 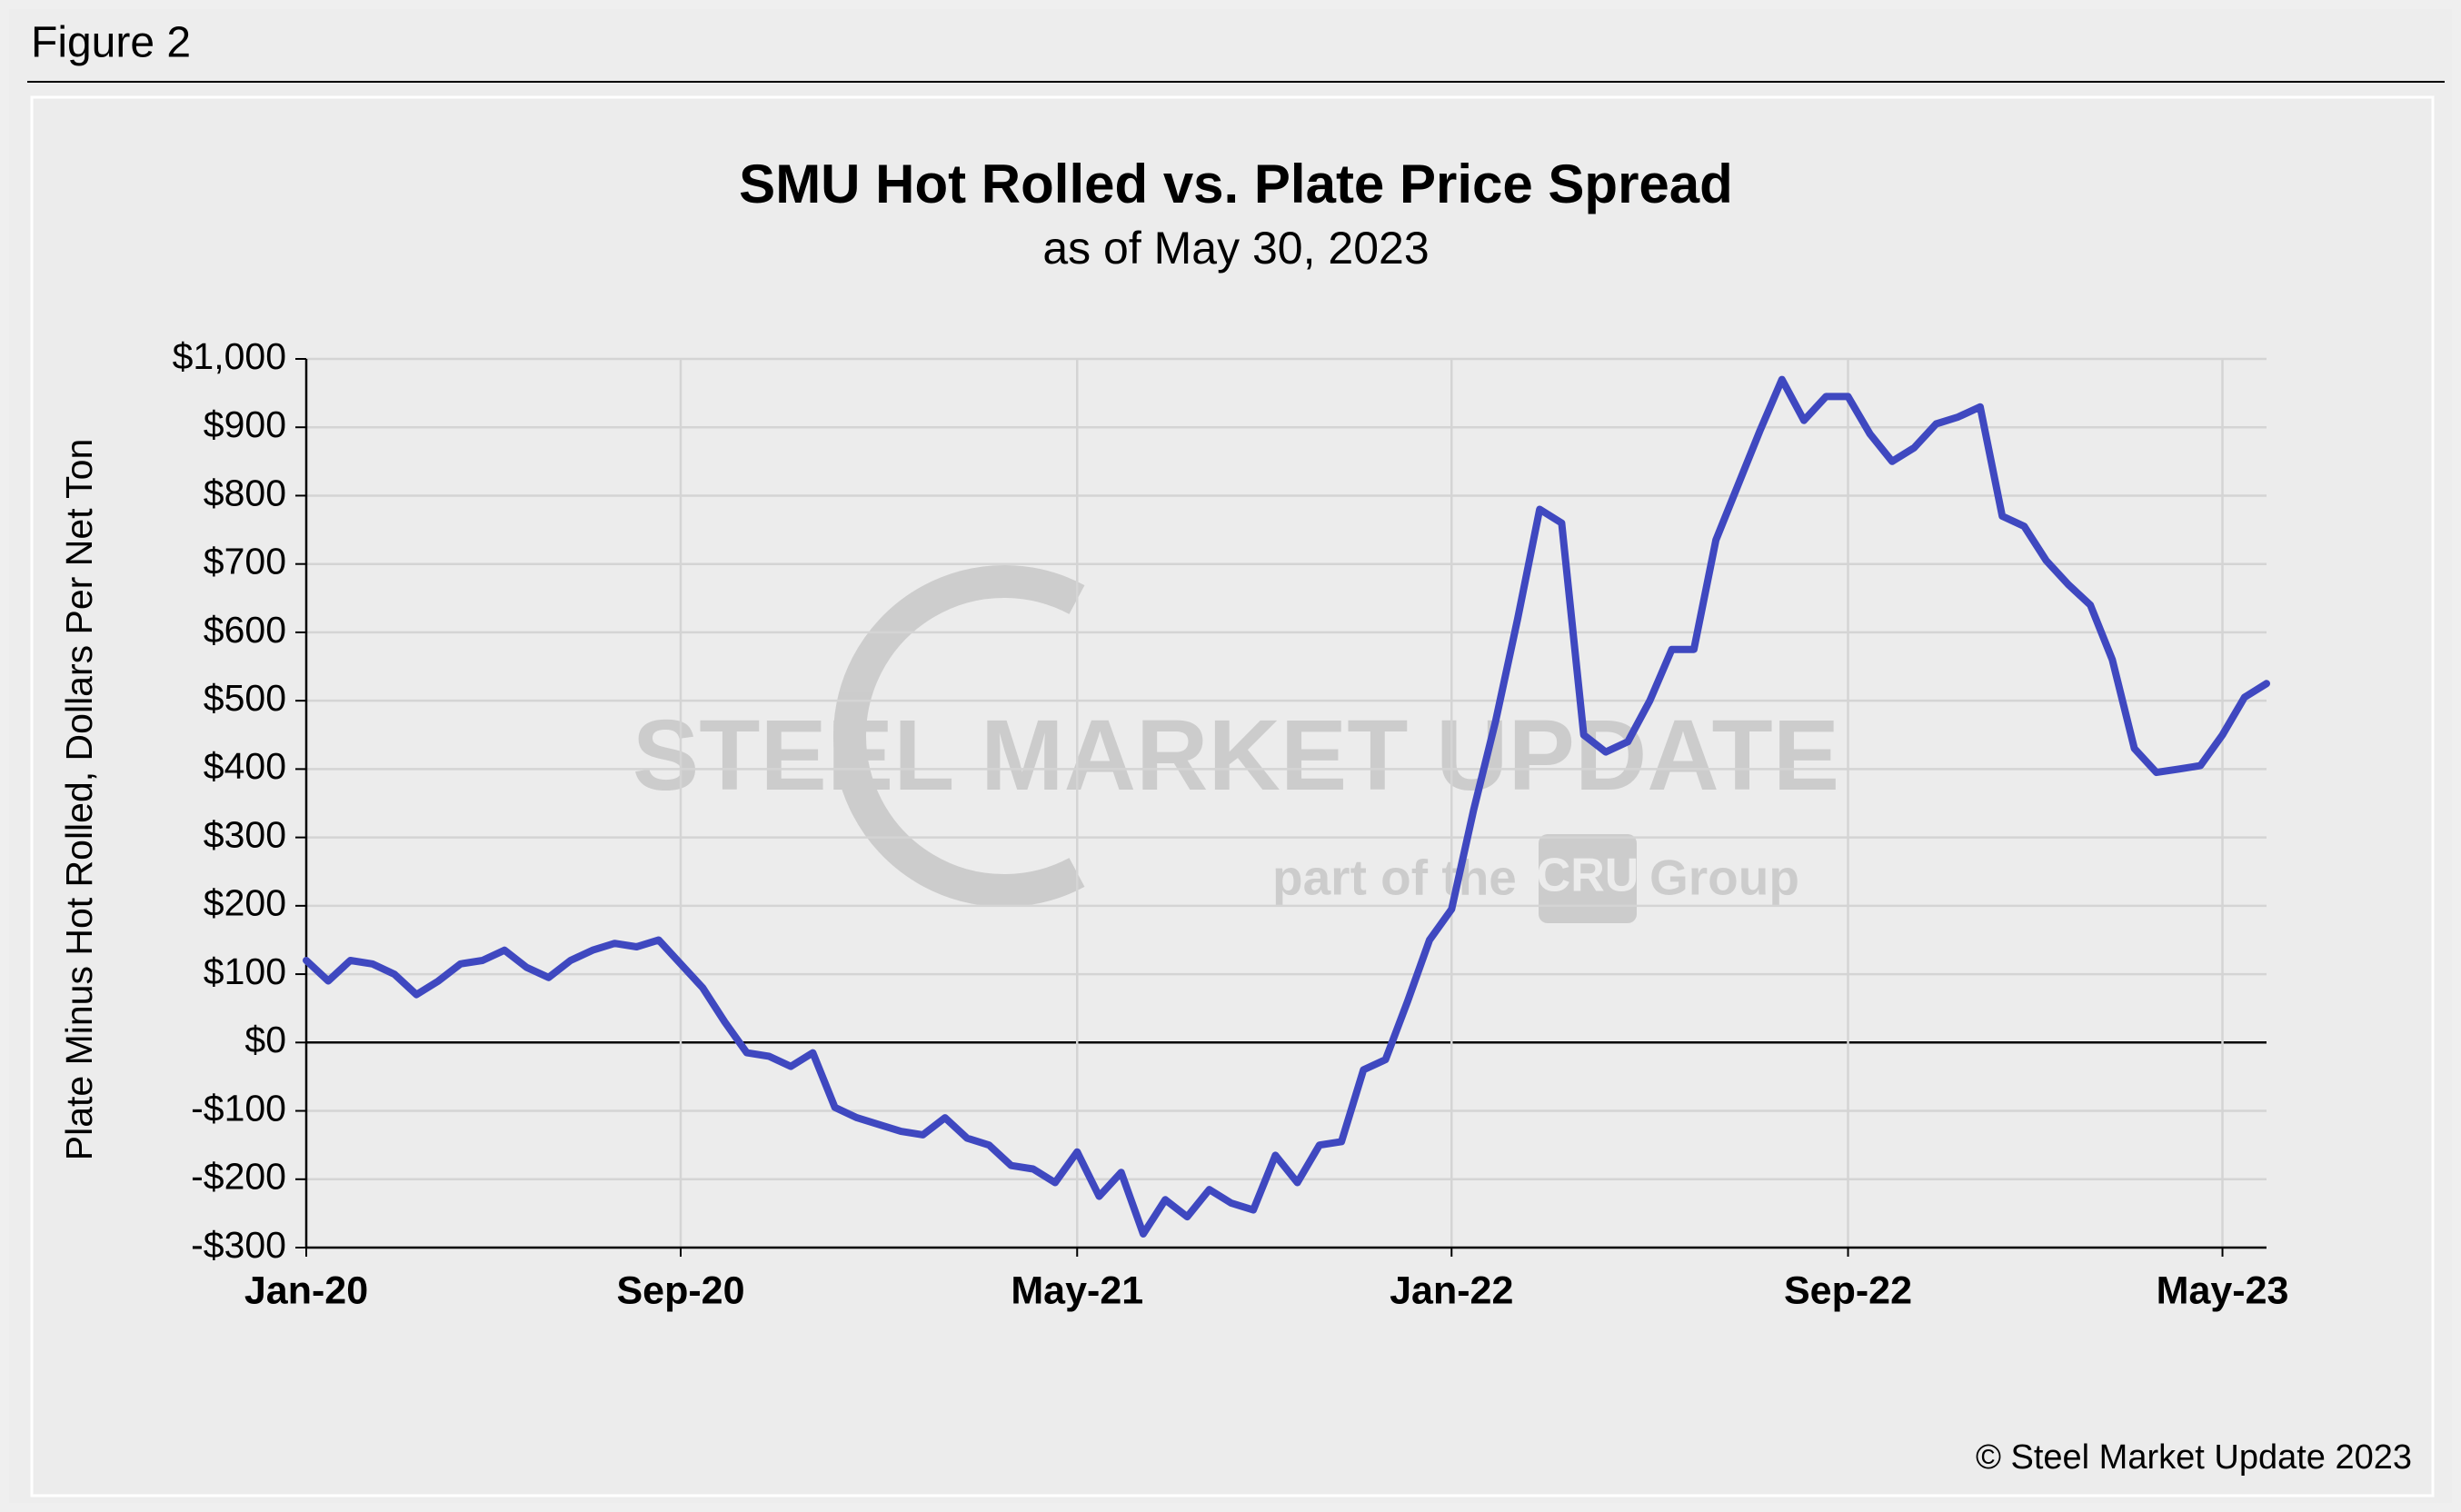 I want to click on y-tick-label: $1,000, so click(x=229, y=356).